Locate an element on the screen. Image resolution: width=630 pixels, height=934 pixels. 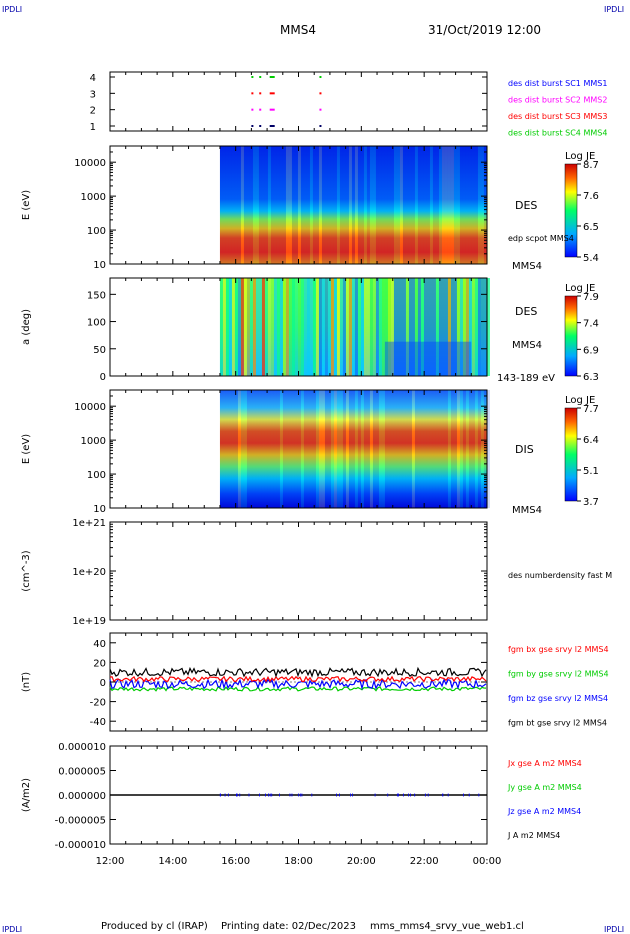
series-line is located at coordinates (298, 684).